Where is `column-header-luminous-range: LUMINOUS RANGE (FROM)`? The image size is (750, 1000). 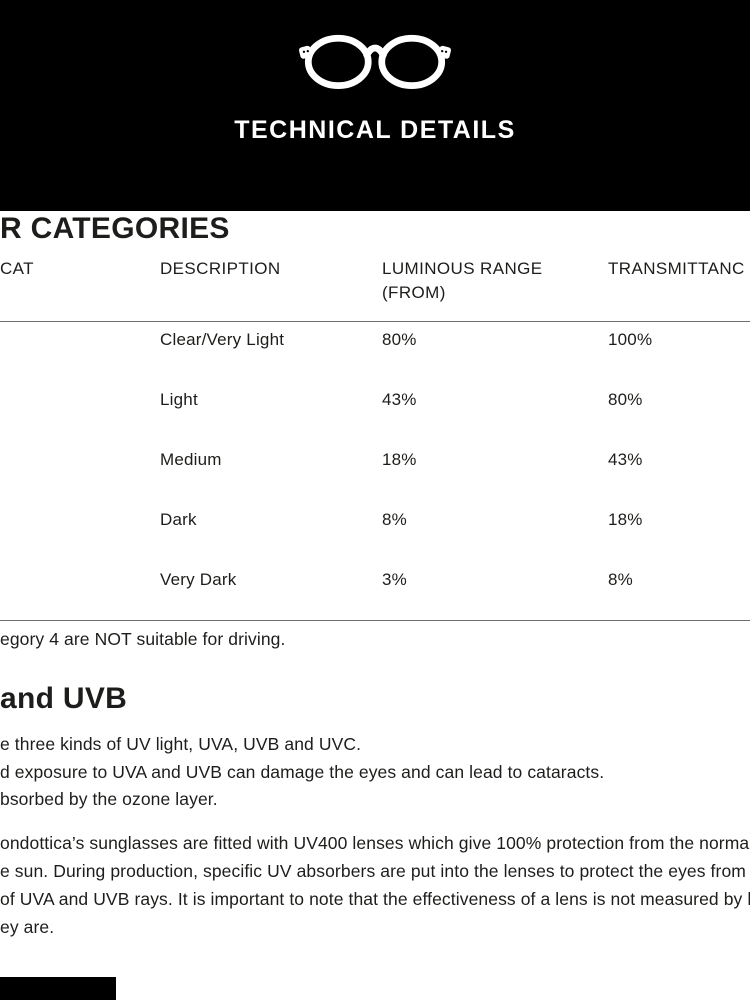 column-header-luminous-range: LUMINOUS RANGE (FROM) is located at coordinates (462, 280).